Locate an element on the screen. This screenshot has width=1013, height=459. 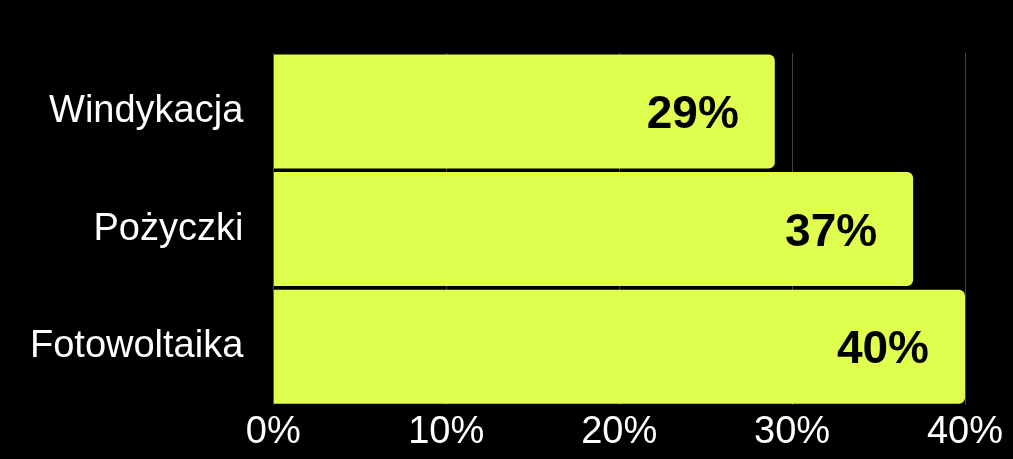
x-tick-label: 30% is located at coordinates (792, 429).